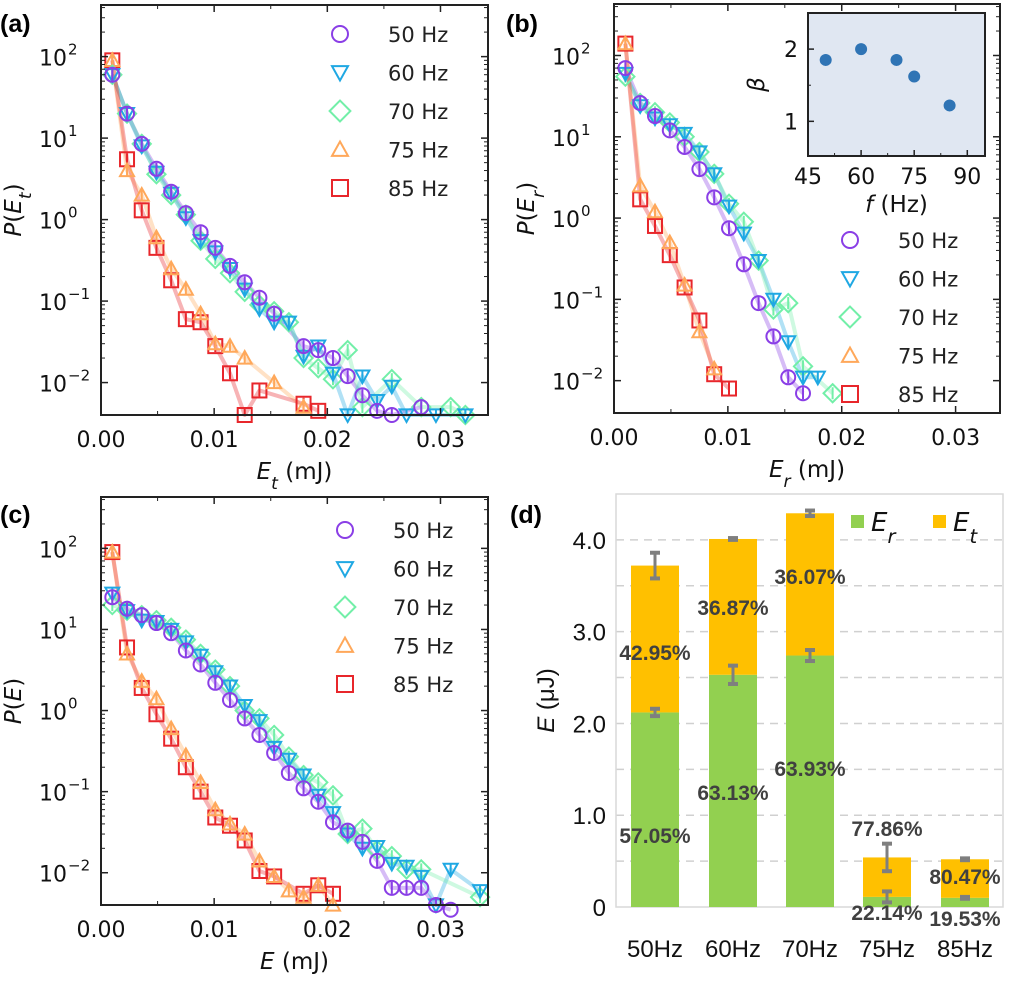 This screenshot has height=981, width=1025. I want to click on percent-label-e-r: 57.05%, so click(655, 836).